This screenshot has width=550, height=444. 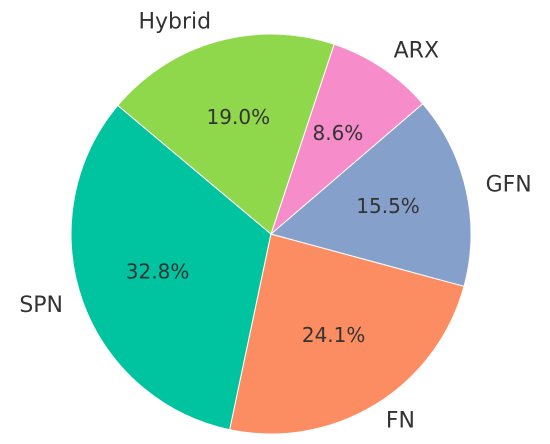 I want to click on slice-label: SPN, so click(x=41, y=305).